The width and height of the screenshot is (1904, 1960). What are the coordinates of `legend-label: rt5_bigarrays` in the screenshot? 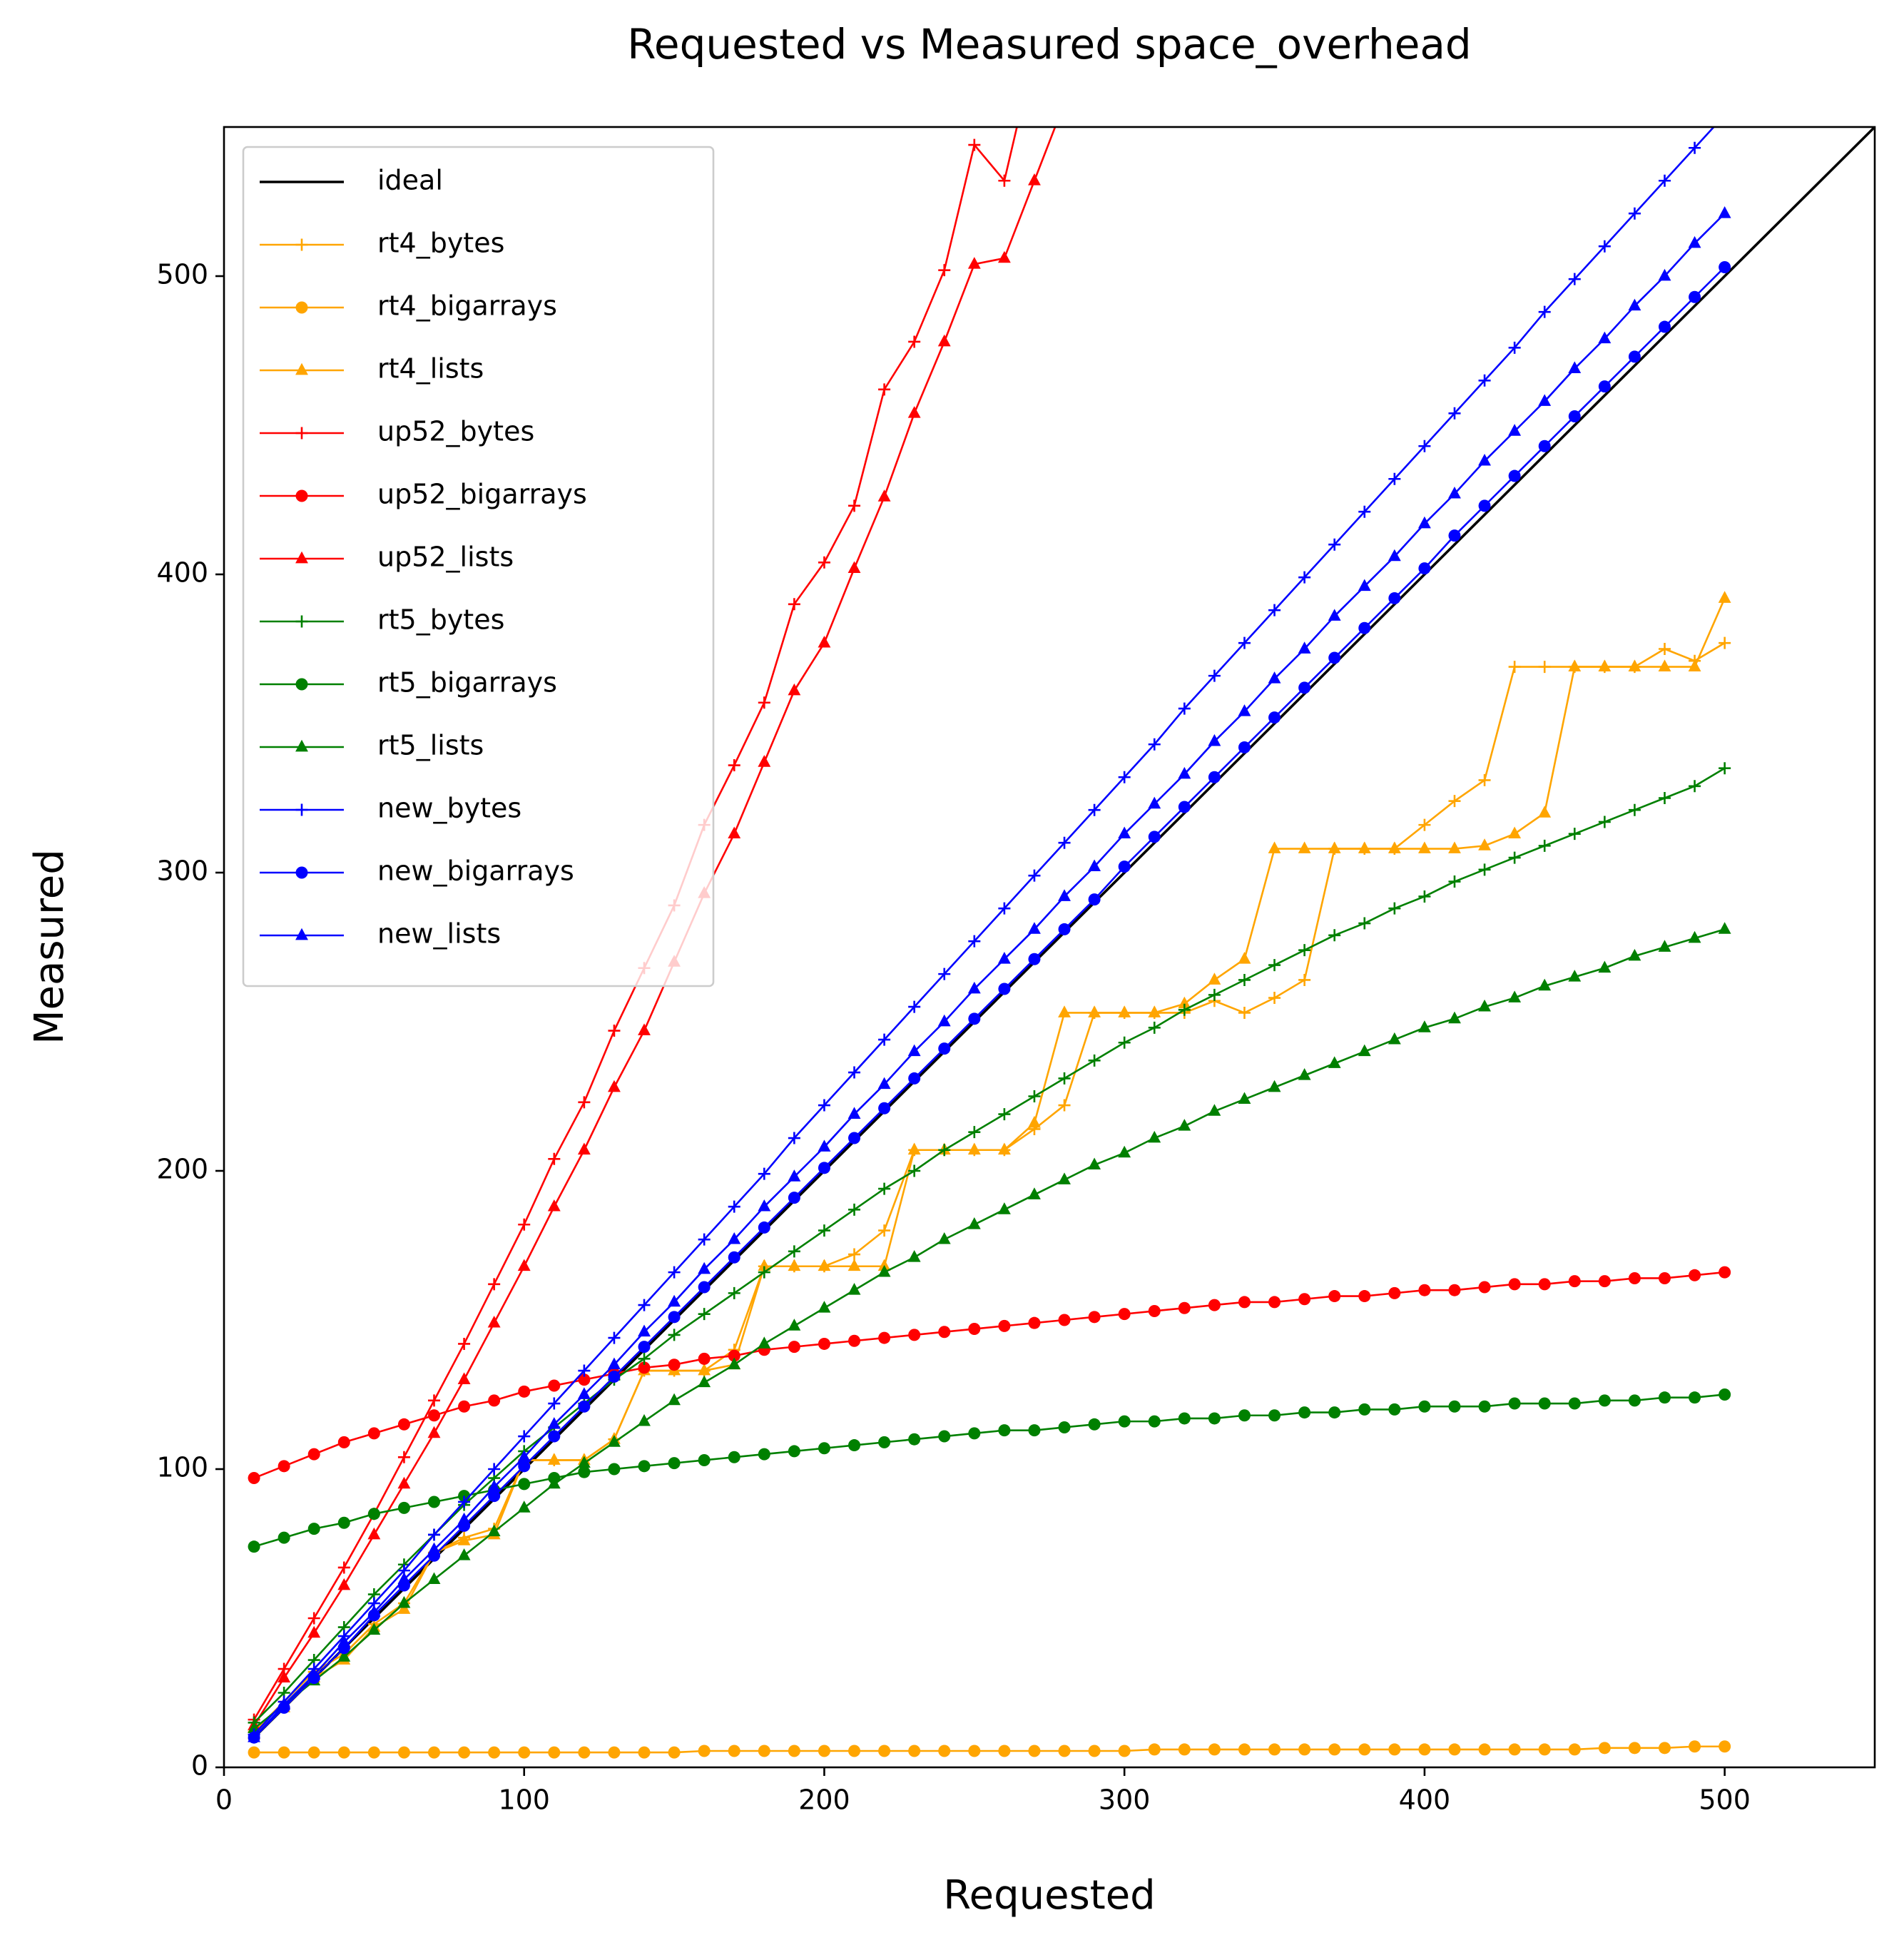 It's located at (467, 683).